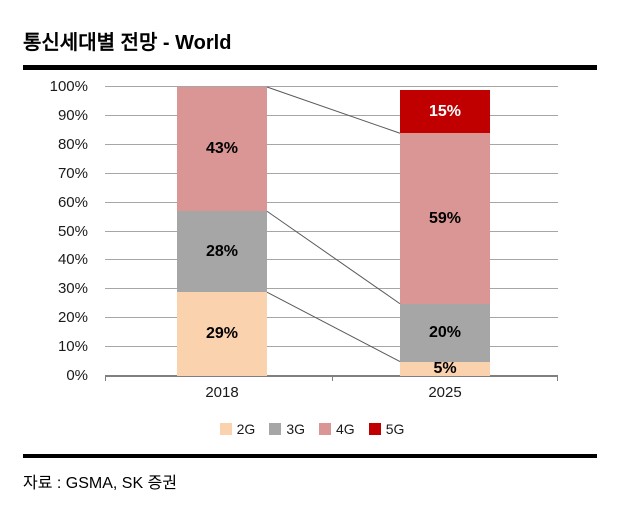  I want to click on y-tick-label: 90%, so click(72, 115).